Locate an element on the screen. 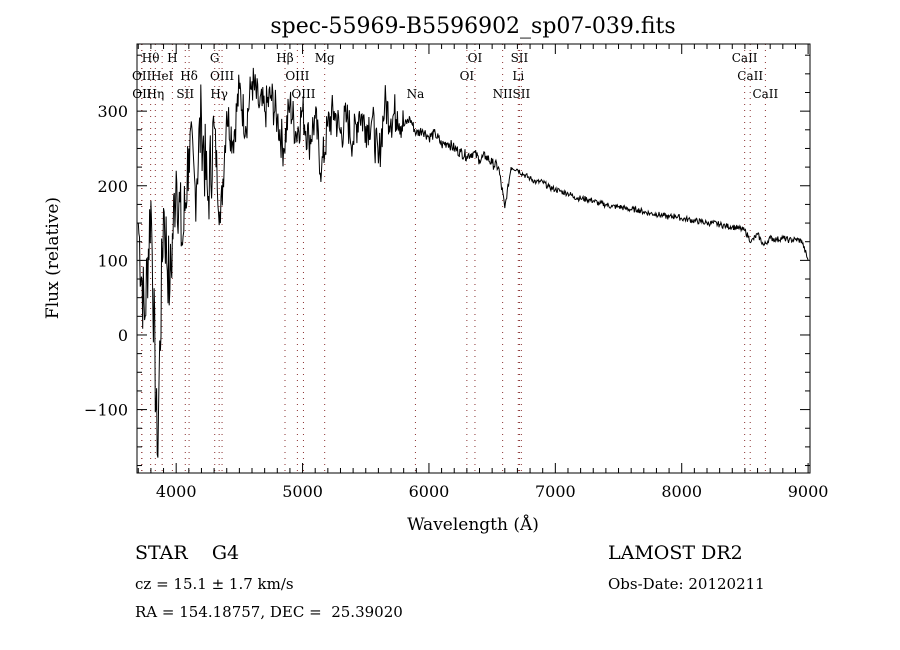  y-tick-label: 100 is located at coordinates (112, 260).